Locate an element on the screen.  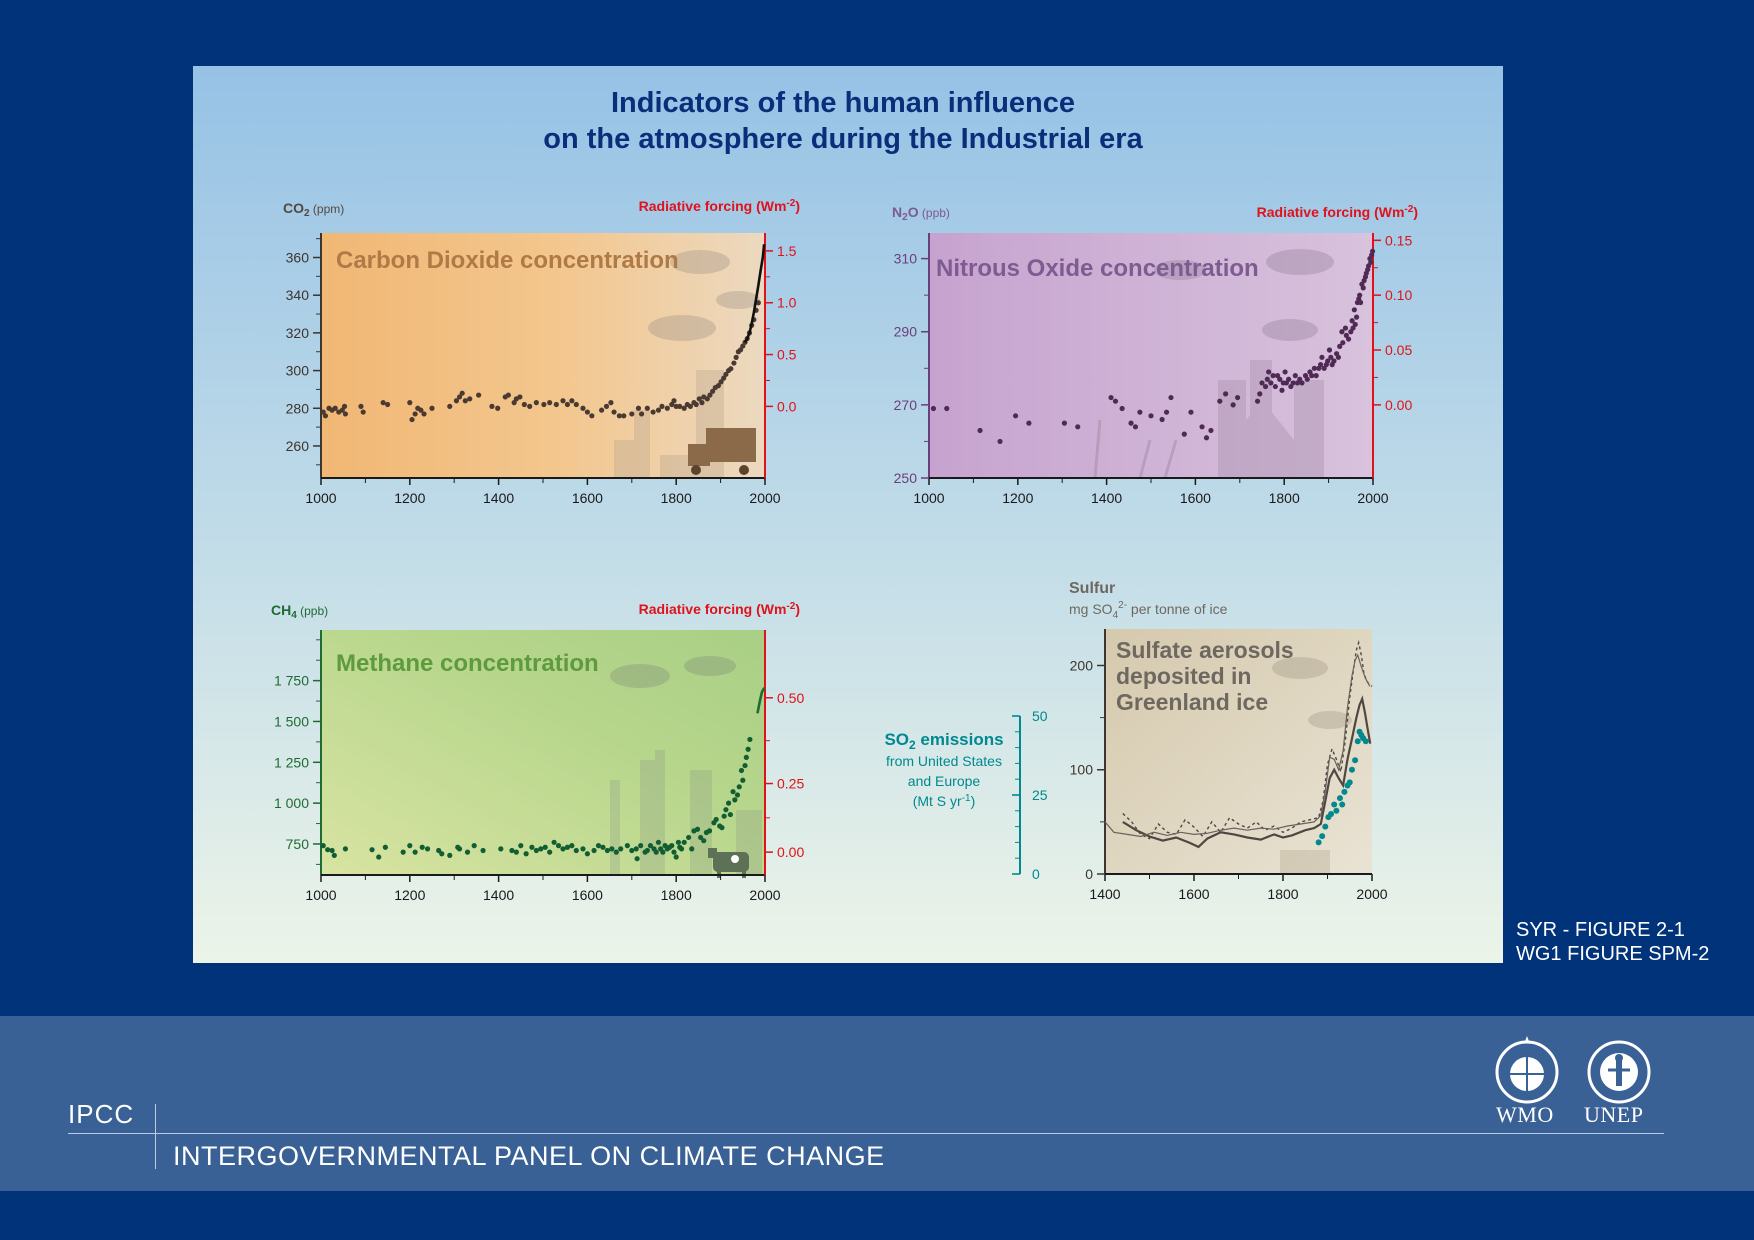
so2-tick-label: 25 is located at coordinates (1040, 795).